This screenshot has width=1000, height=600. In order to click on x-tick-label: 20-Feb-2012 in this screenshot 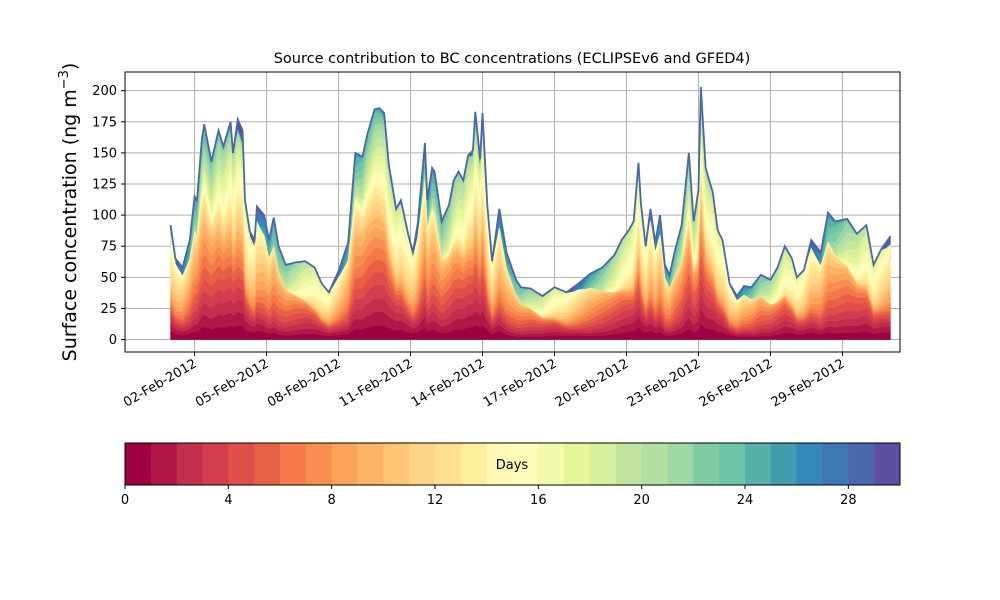, I will do `click(592, 383)`.